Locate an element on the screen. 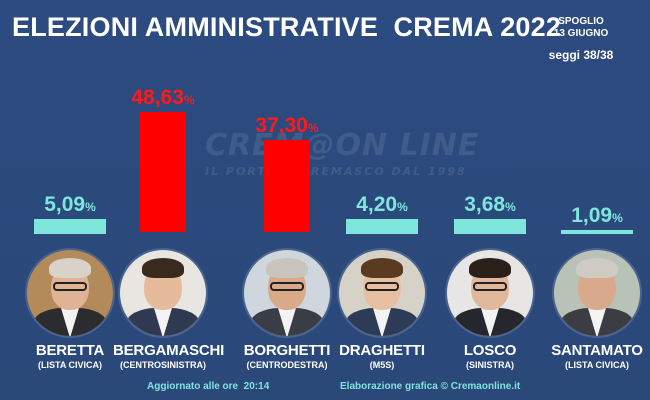  candidate-card: LOSCO (SINISTRA) is located at coordinates (490, 310).